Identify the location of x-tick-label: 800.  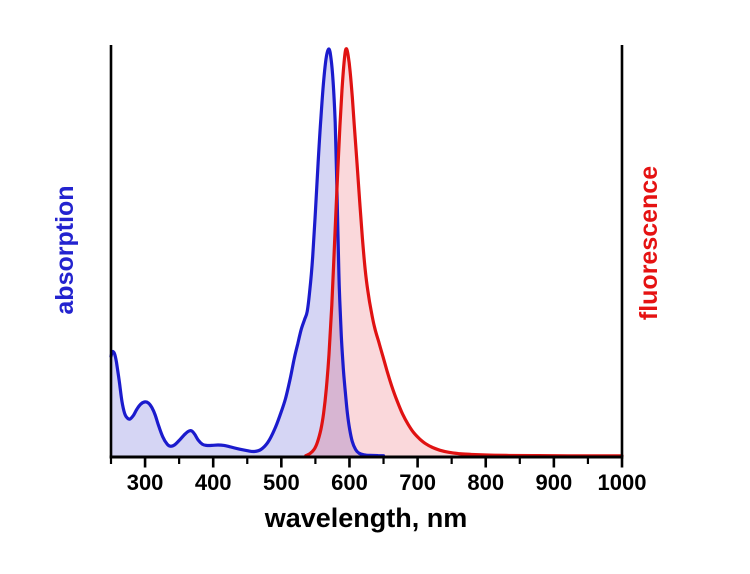
(485, 482).